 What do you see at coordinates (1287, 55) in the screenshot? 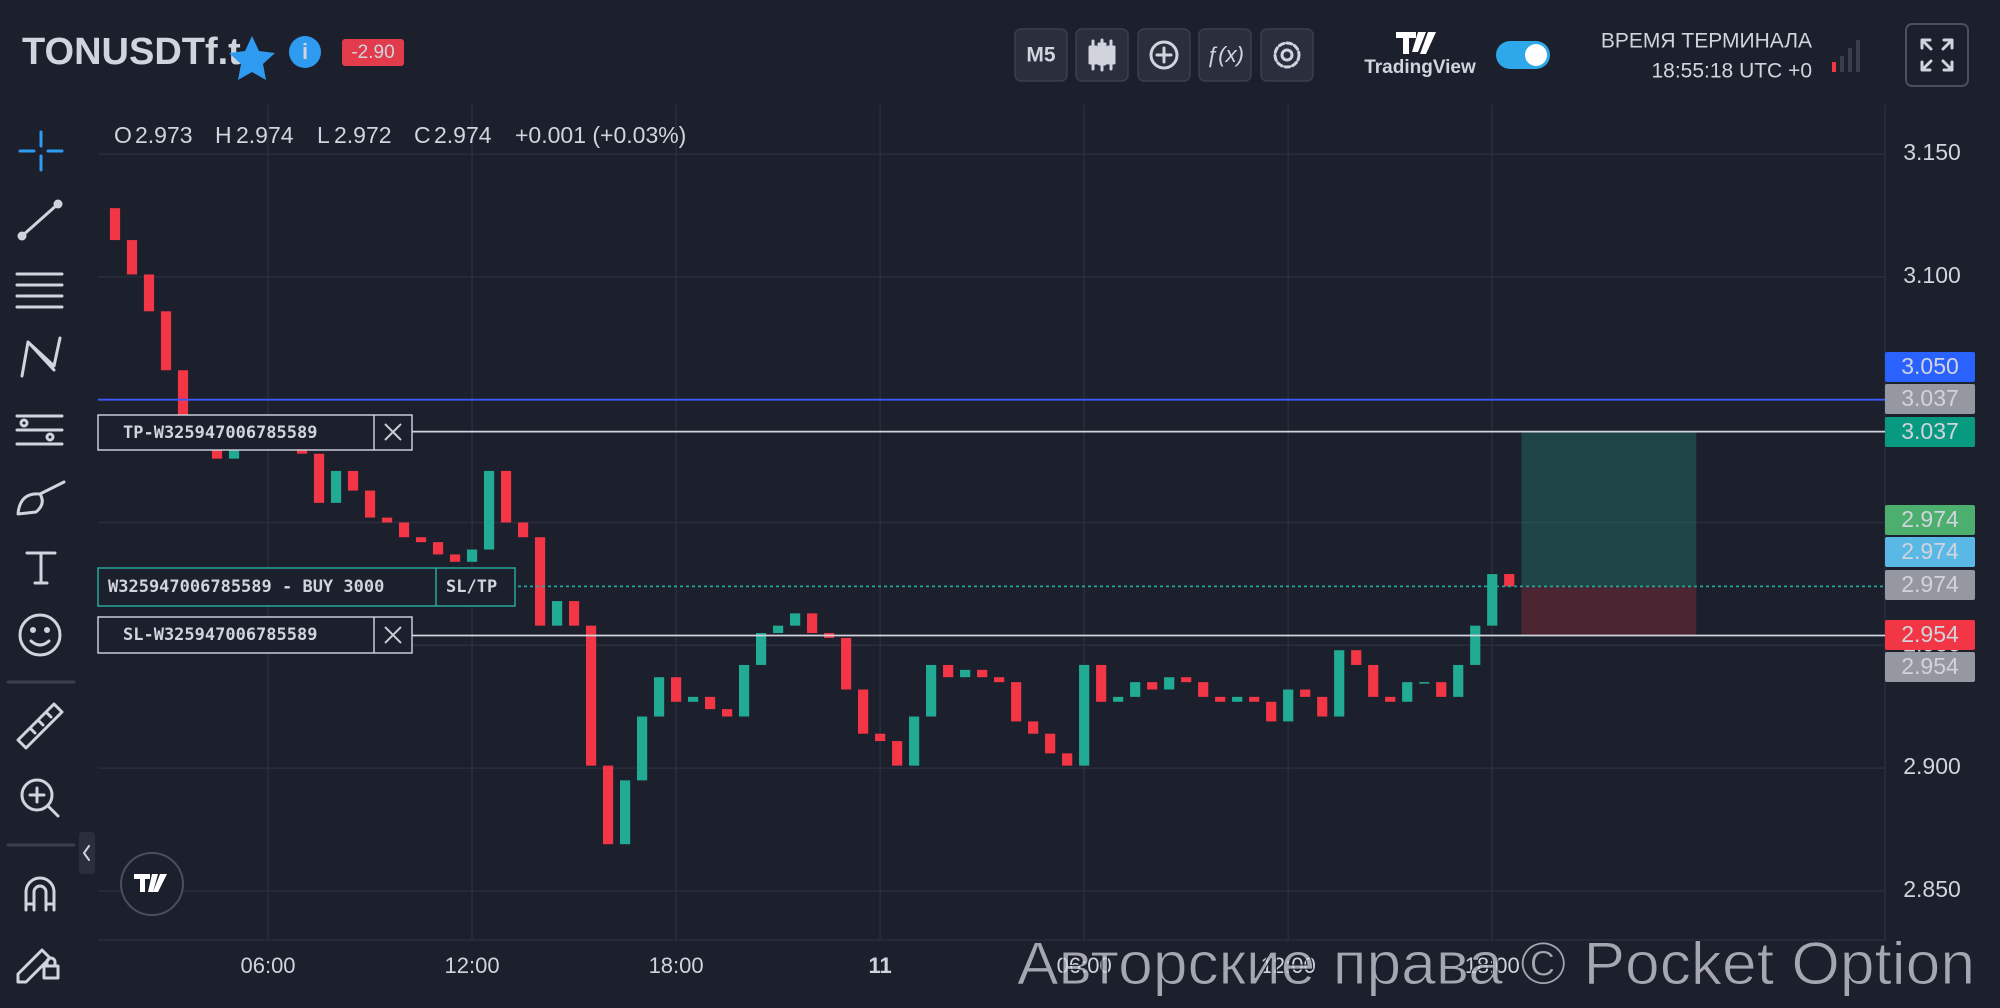
I see `settings-button` at bounding box center [1287, 55].